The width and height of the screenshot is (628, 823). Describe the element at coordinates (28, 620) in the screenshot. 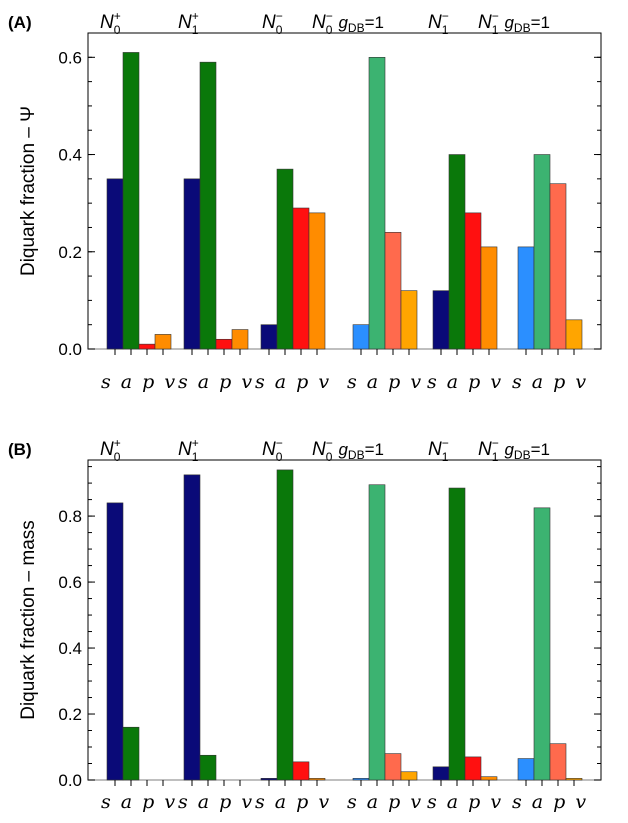

I see `y-axis-label: Diquark fraction – mass` at that location.